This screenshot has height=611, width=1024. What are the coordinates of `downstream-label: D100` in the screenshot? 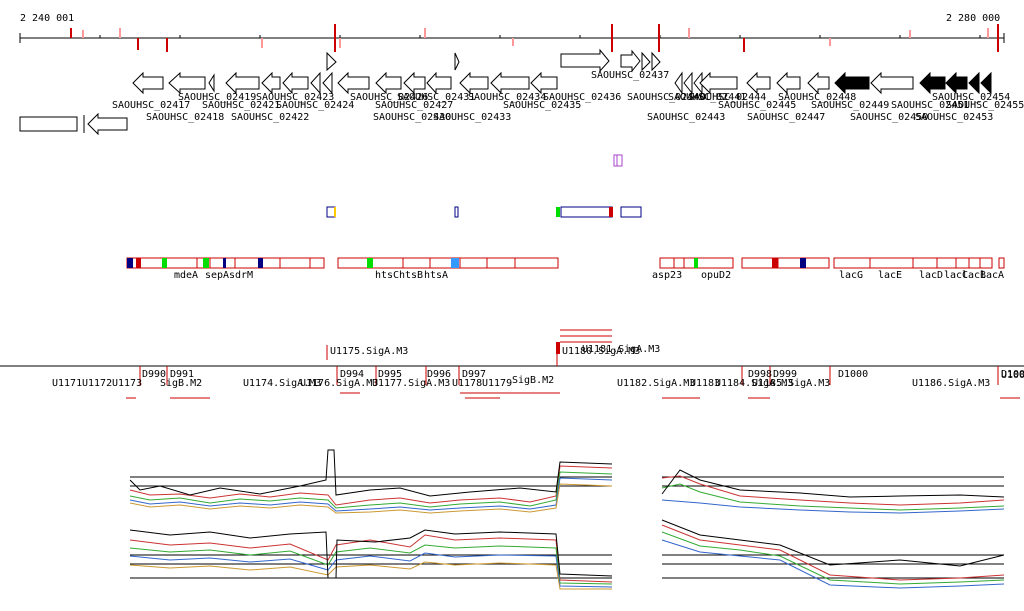 It's located at (1012, 374).